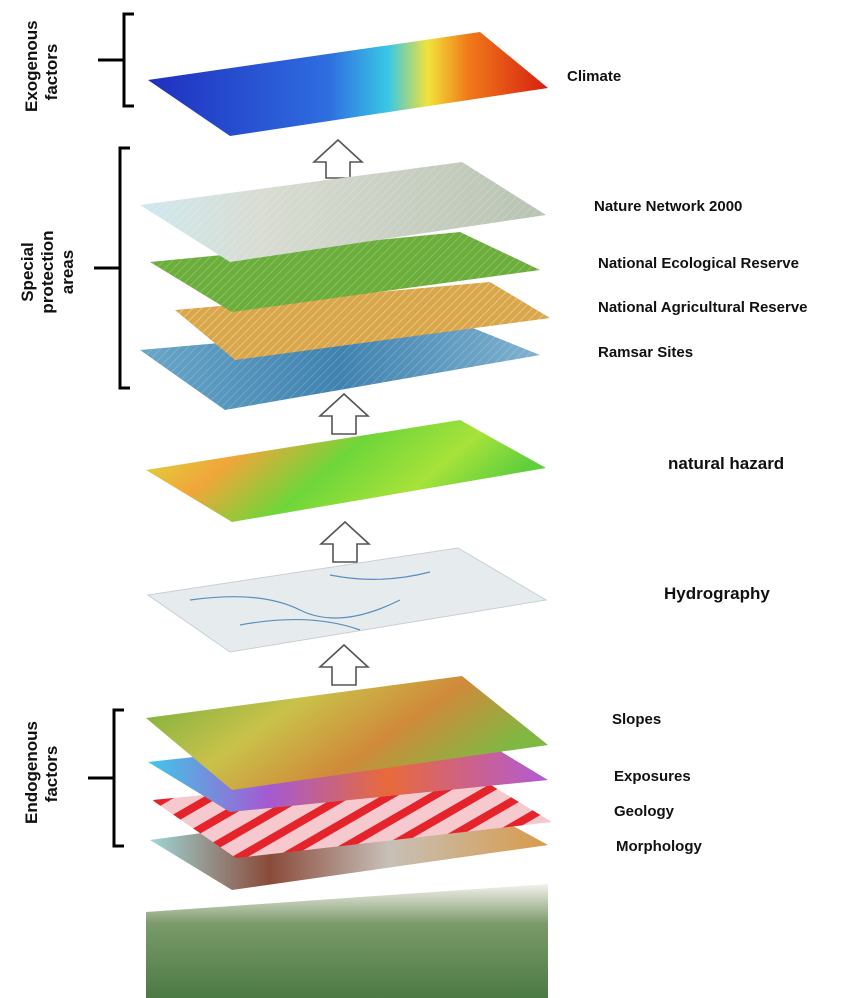  What do you see at coordinates (112, 268) in the screenshot?
I see `special-bracket` at bounding box center [112, 268].